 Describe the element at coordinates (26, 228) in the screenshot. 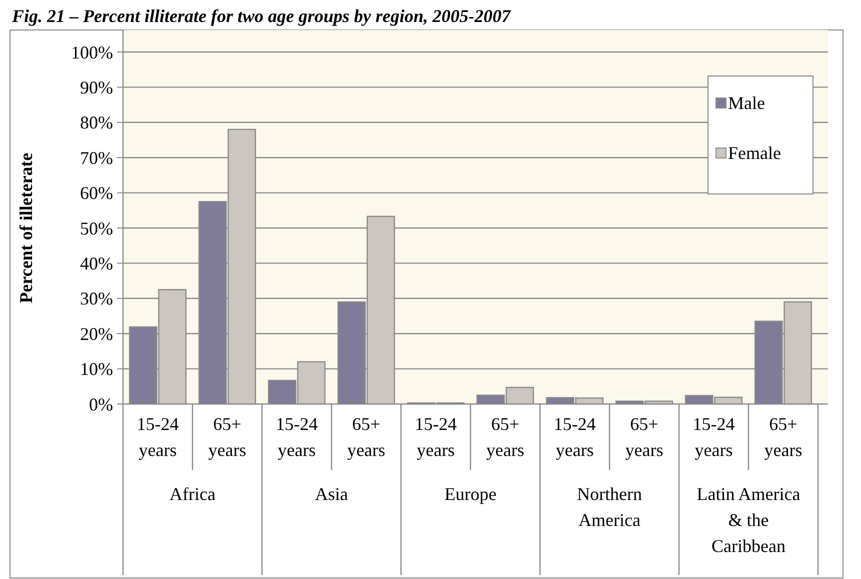

I see `y-axis-title: Percent of illeterate` at that location.